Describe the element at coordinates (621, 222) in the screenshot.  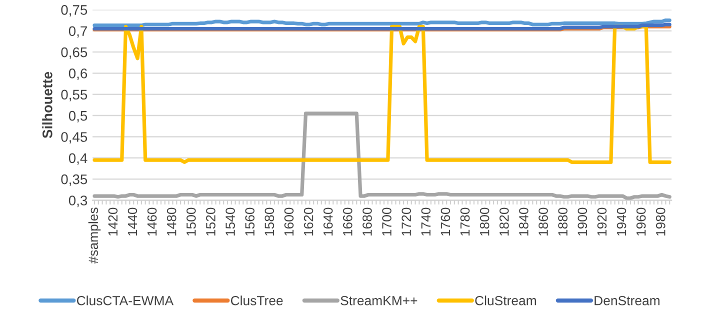
I see `x-tick-label: 1940` at that location.